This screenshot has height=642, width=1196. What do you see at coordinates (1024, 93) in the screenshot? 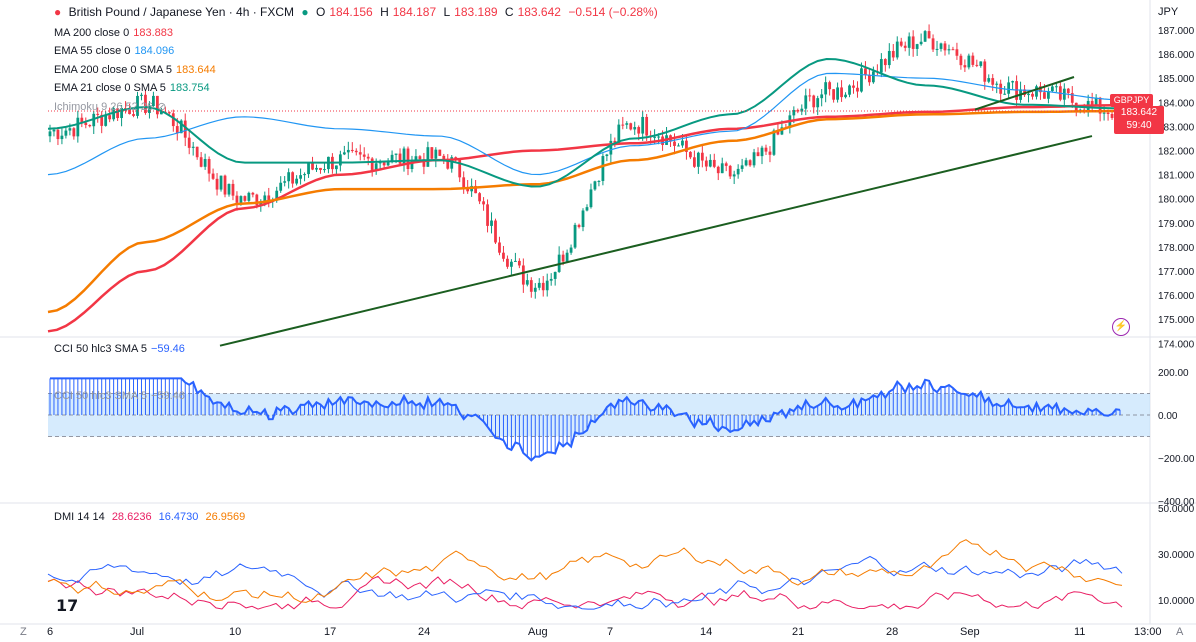
I see `trendline-drawing` at bounding box center [1024, 93].